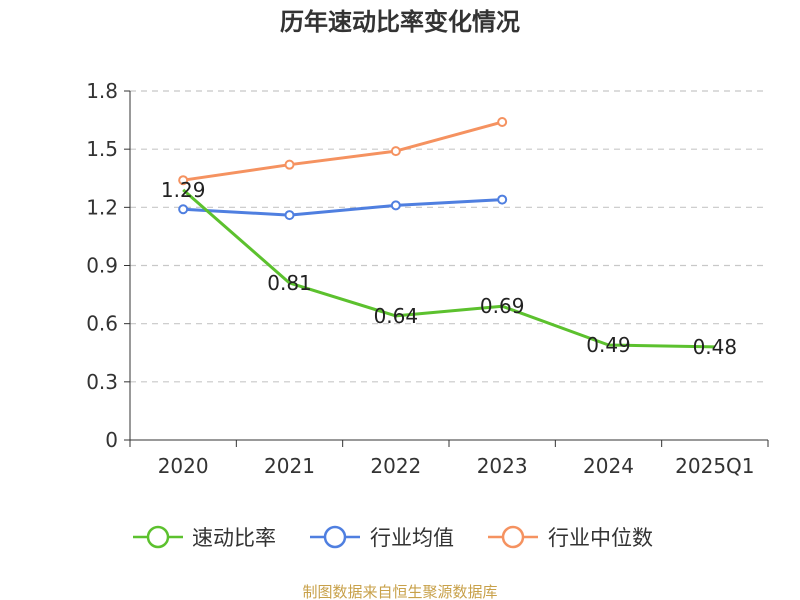  Describe the element at coordinates (102, 91) in the screenshot. I see `y-tick-label: 1.8` at that location.